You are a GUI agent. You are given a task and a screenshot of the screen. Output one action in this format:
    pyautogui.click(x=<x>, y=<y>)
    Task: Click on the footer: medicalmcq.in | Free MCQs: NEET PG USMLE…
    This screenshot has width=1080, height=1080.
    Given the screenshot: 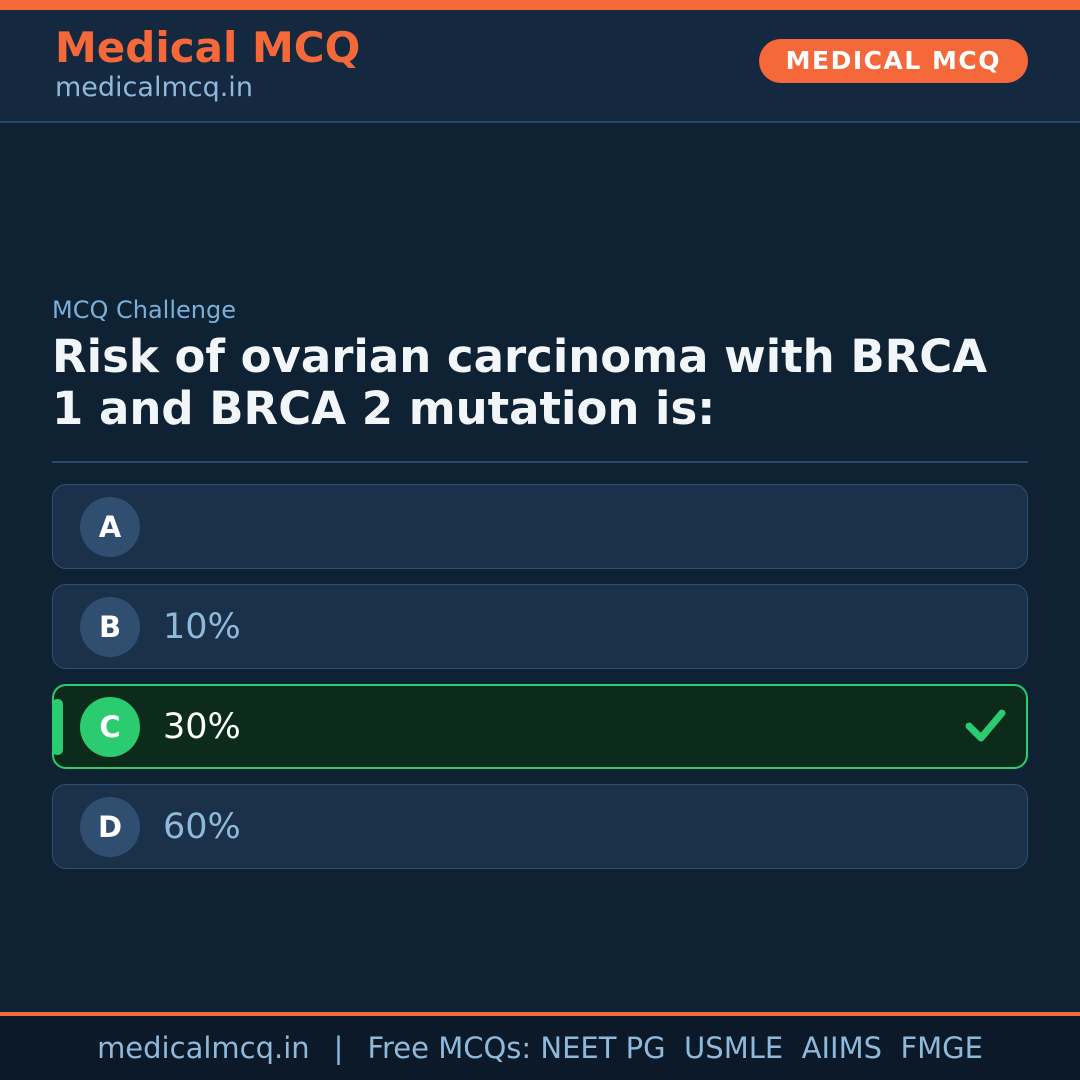 What is the action you would take?
    pyautogui.click(x=540, y=1046)
    